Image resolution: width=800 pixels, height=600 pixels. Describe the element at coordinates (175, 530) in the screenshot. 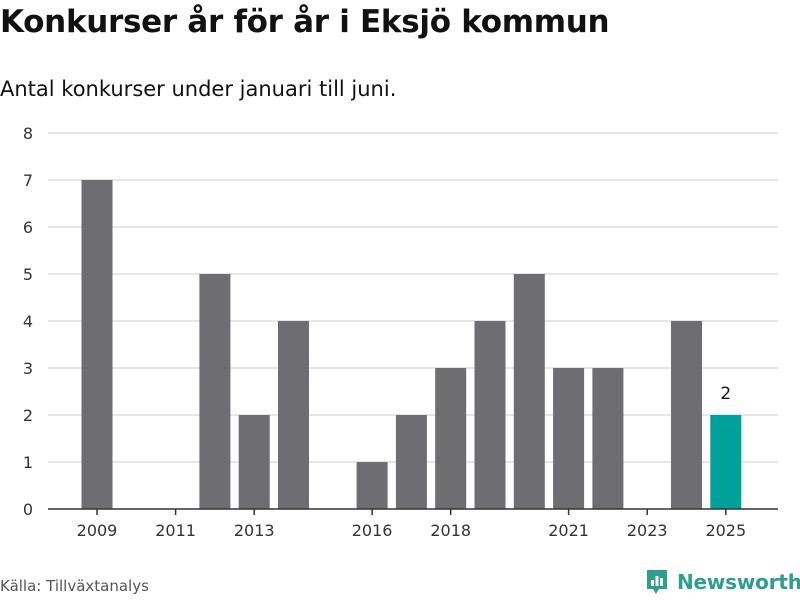

I see `x-tick-label: 2011` at that location.